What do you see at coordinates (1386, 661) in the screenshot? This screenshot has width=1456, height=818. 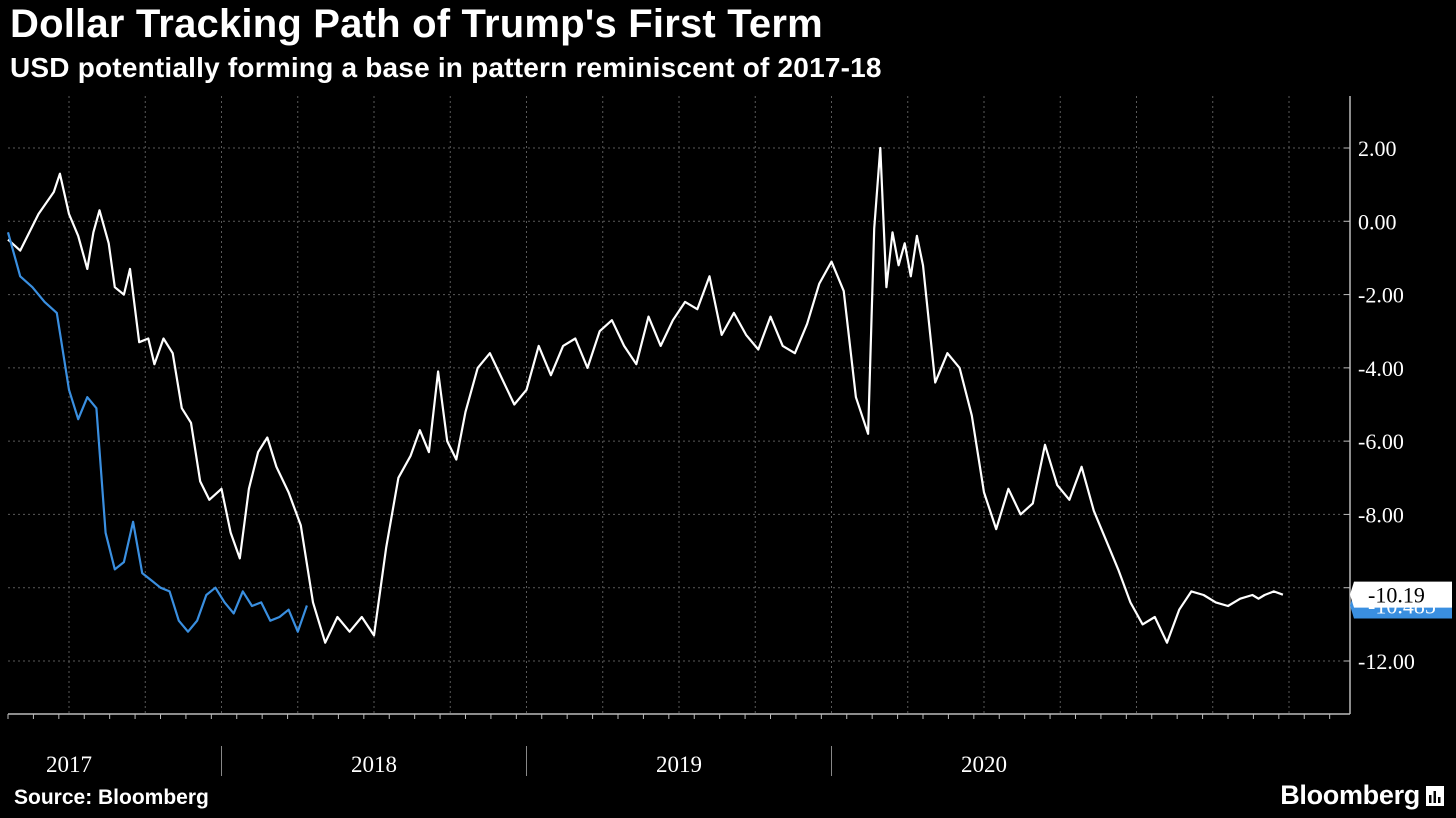 I see `y-tick-label: -12.00` at bounding box center [1386, 661].